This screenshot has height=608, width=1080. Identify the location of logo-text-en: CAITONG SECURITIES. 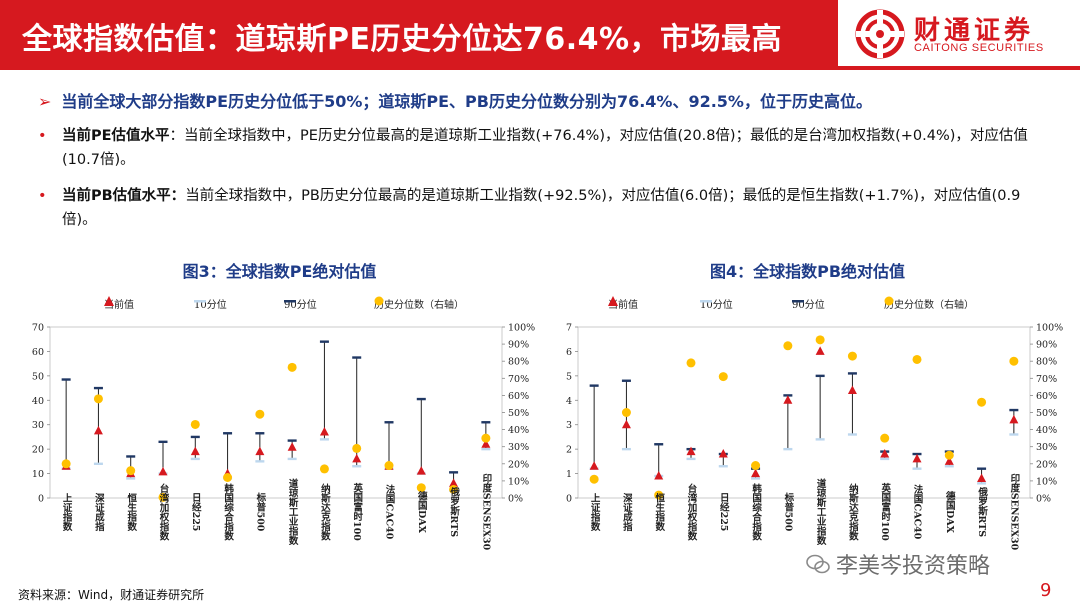
(979, 48).